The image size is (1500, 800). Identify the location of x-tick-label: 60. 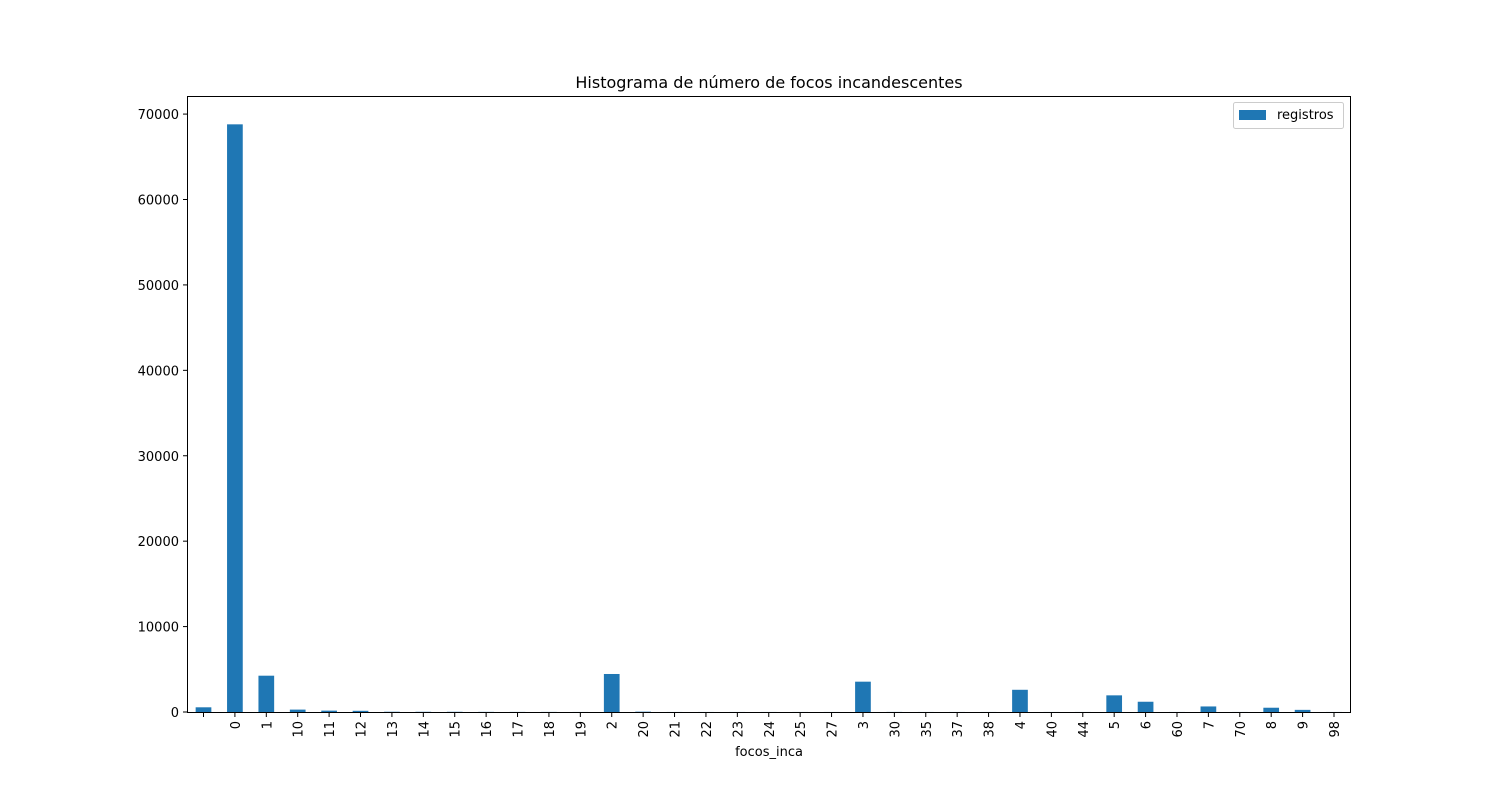
(1178, 729).